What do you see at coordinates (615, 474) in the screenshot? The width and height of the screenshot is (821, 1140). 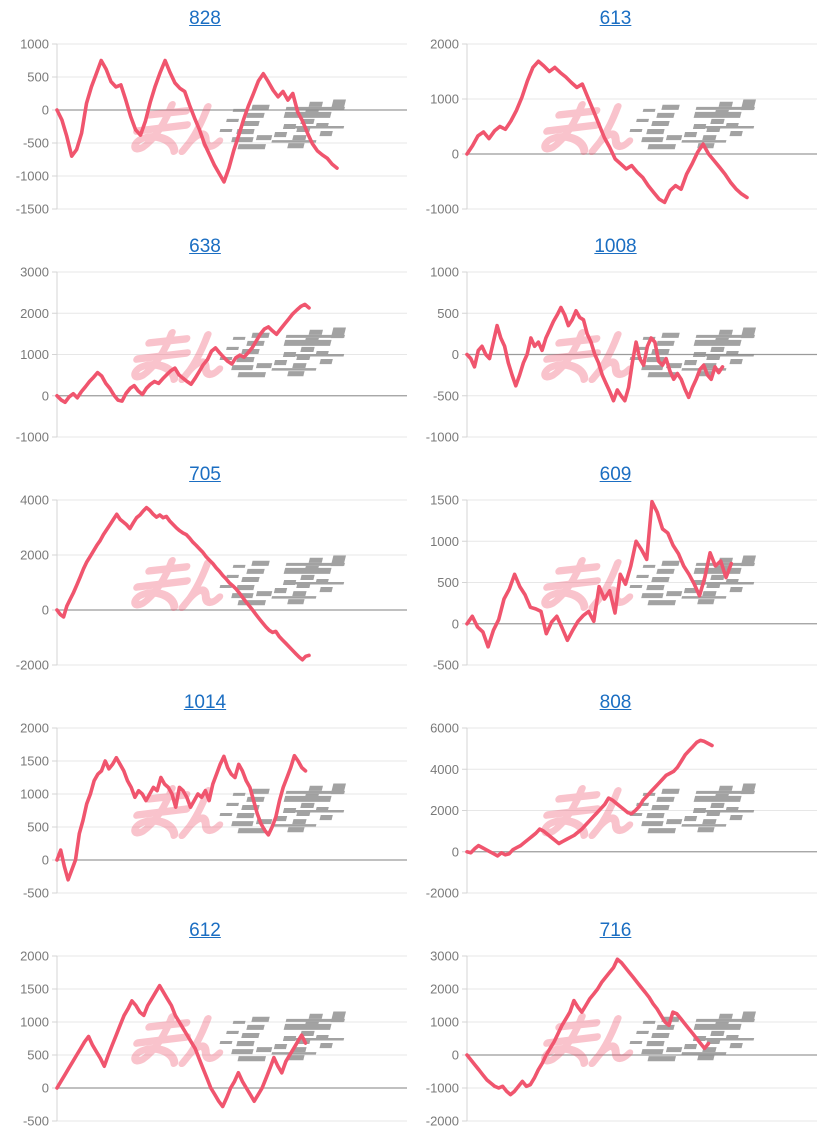 I see `chart-title-link: 609` at bounding box center [615, 474].